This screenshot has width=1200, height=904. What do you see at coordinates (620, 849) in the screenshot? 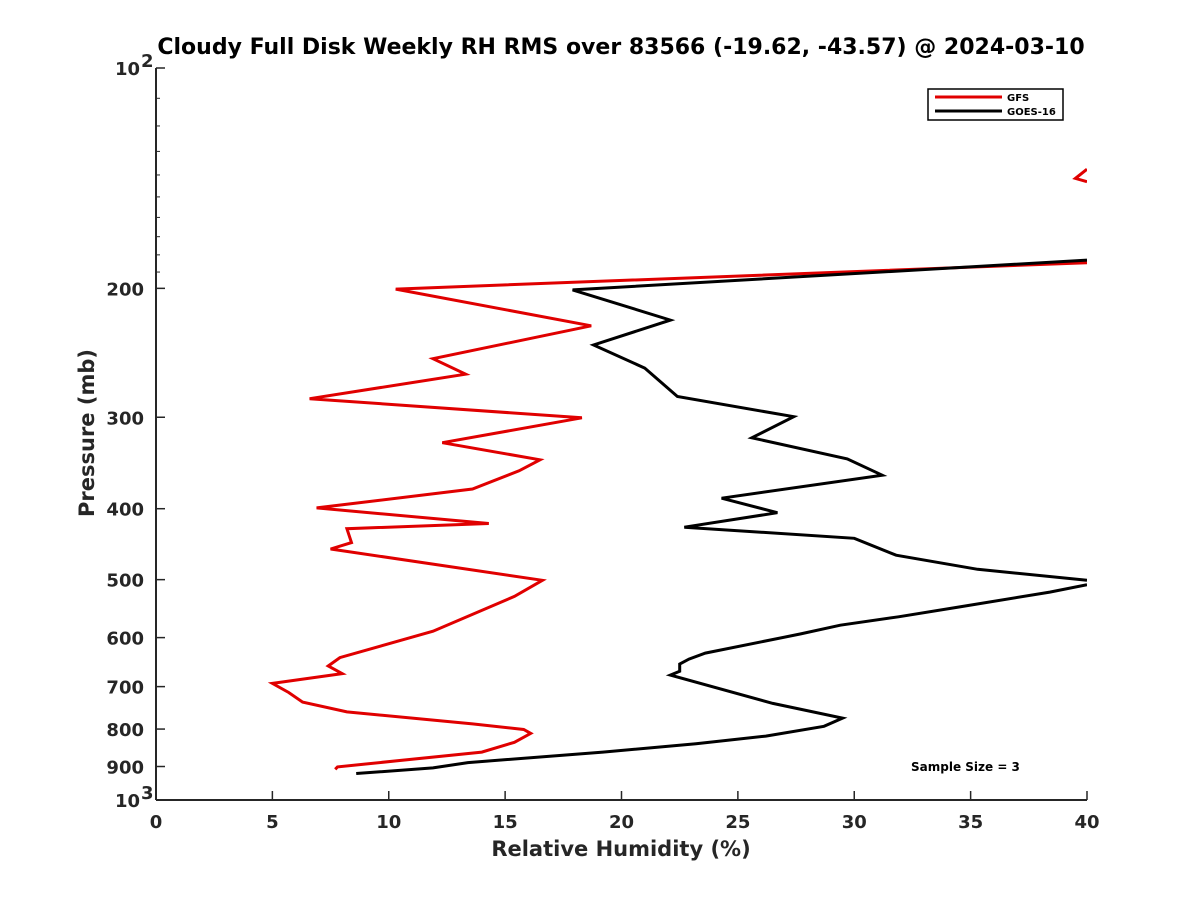
I see `x-axis-label: Relative Humidity (%)` at bounding box center [620, 849].